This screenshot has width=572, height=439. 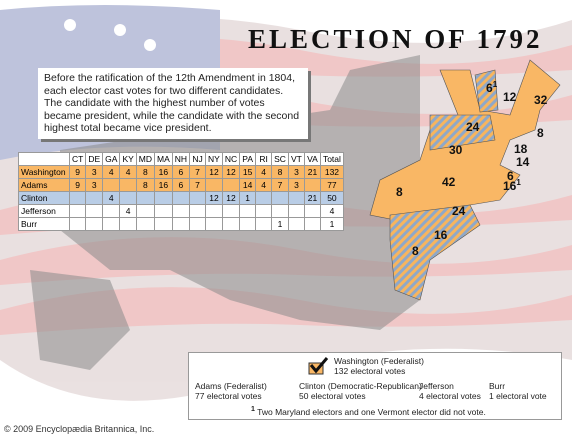 I want to click on state-votes: 24, so click(x=473, y=127).